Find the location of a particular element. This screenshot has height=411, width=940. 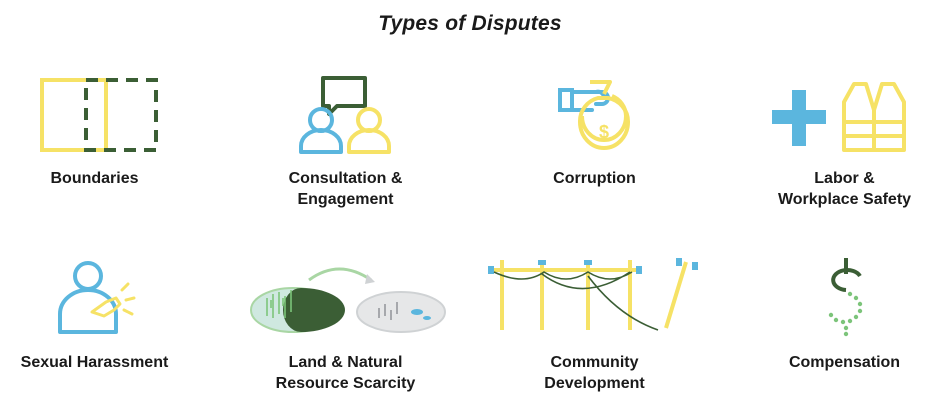

label-labor: Labor & Workplace Safety is located at coordinates (844, 189).